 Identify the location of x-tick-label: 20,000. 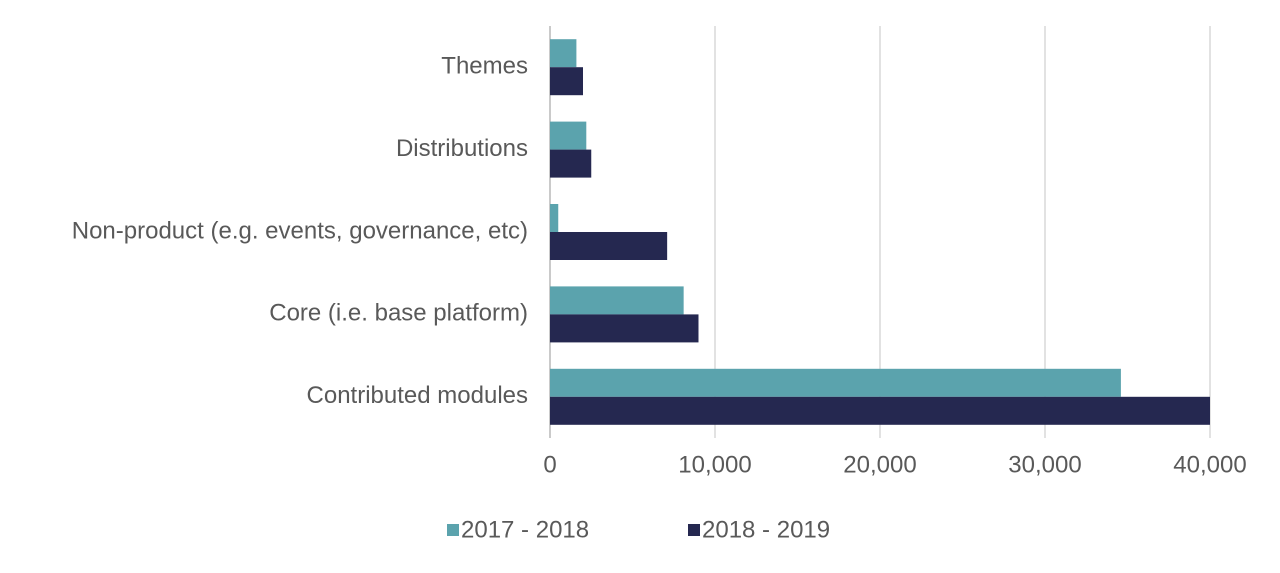
(879, 464).